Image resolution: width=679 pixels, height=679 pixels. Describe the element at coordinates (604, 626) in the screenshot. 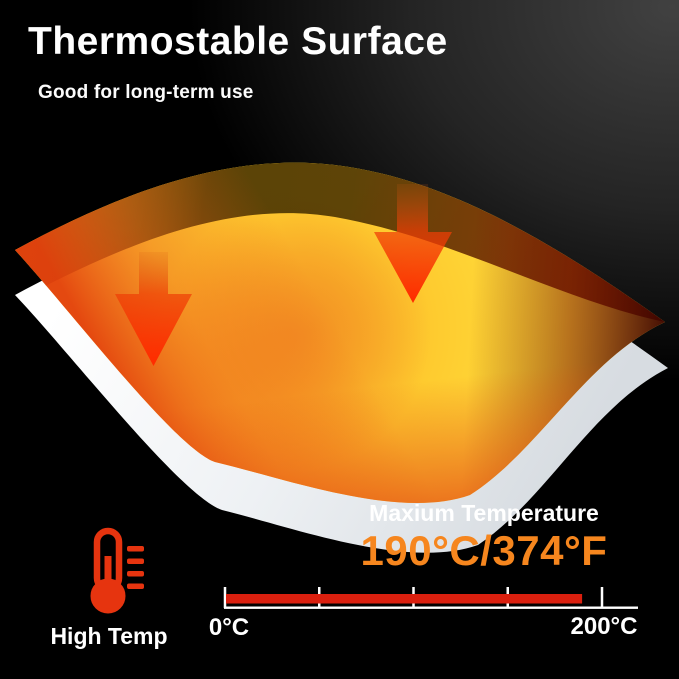

I see `scale-max-label: 200°C` at that location.